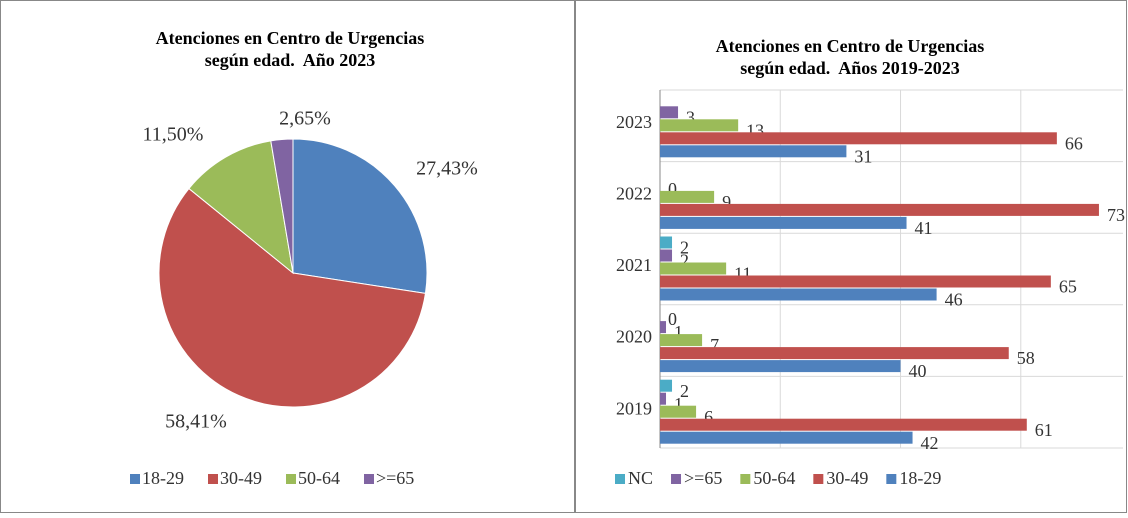 This screenshot has height=518, width=1128. Describe the element at coordinates (1074, 143) in the screenshot. I see `data-label: 66` at that location.